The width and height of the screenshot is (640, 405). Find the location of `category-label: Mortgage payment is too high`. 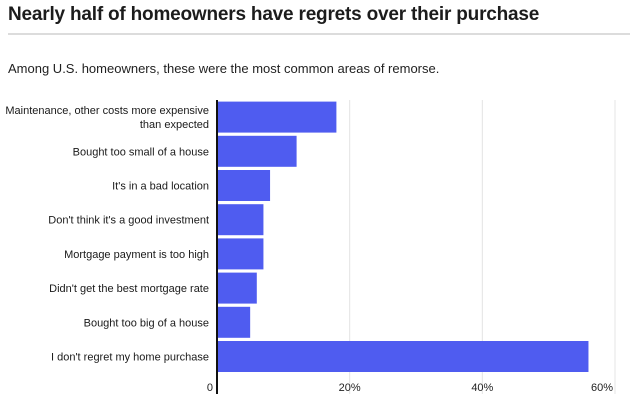

category-label: Mortgage payment is too high is located at coordinates (136, 255).